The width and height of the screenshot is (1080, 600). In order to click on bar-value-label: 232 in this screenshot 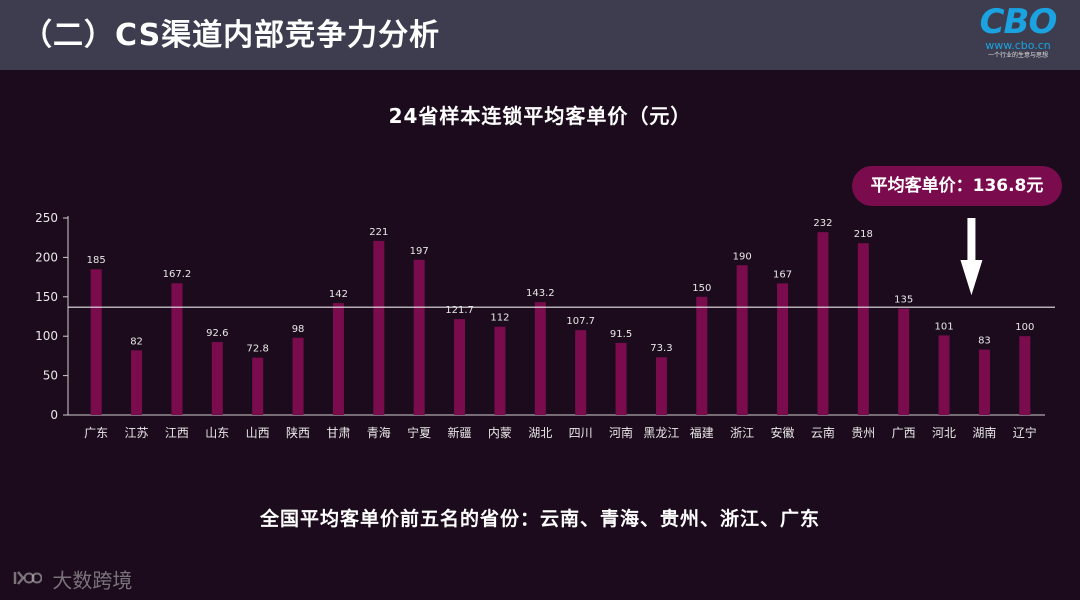, I will do `click(822, 223)`.